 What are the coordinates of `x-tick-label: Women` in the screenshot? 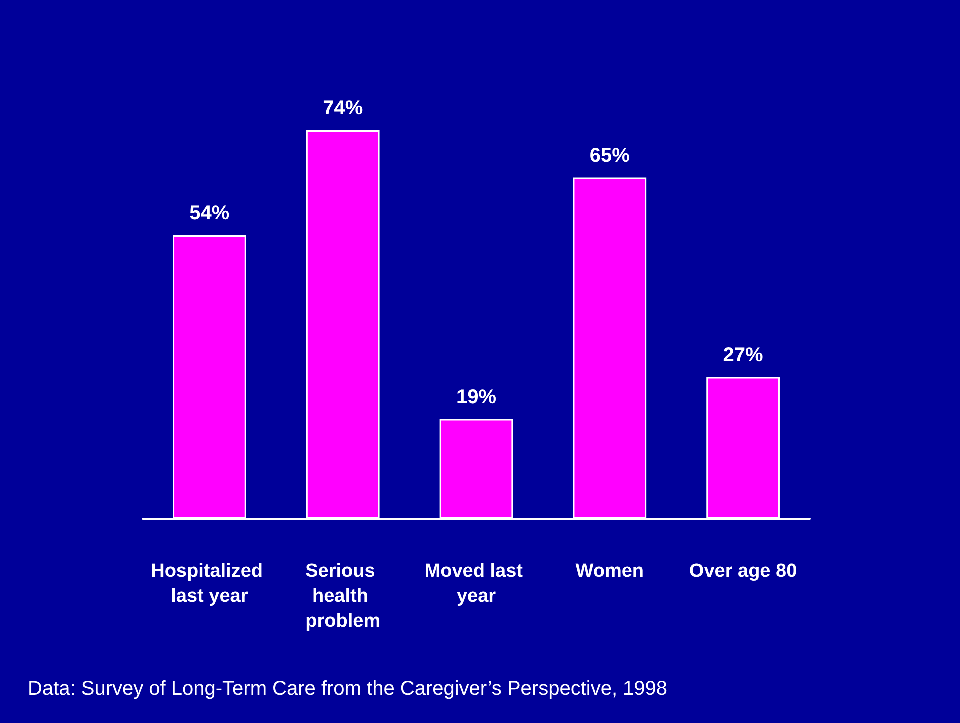 It's located at (610, 571).